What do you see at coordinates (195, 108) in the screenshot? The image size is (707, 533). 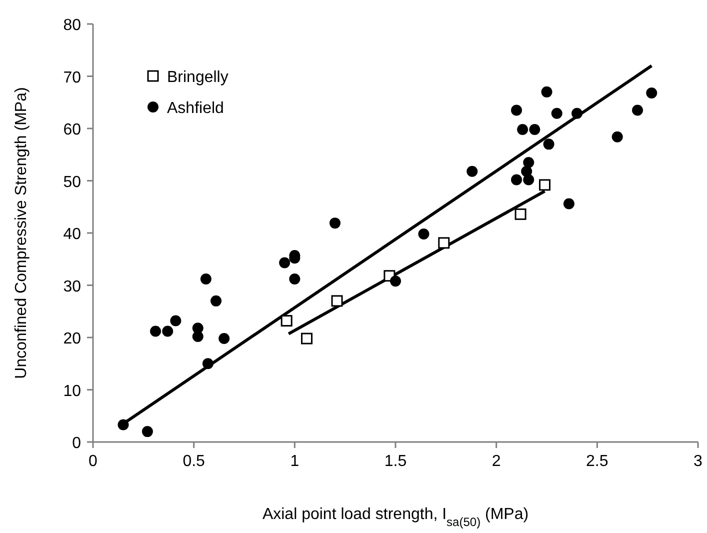 I see `legend-label: Ashfield` at bounding box center [195, 108].